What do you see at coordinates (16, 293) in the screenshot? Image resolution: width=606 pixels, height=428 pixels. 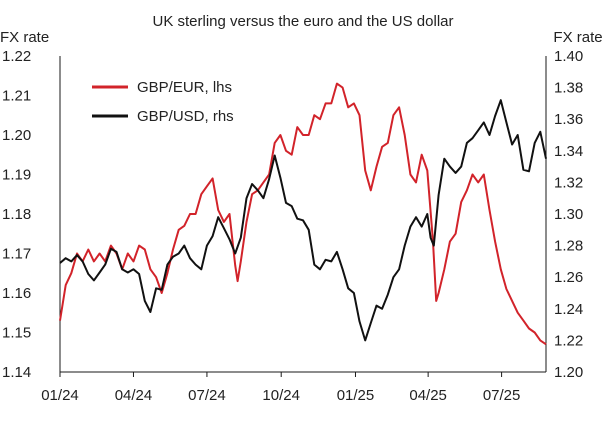 I see `y-left-tick-label: 1.16` at bounding box center [16, 293].